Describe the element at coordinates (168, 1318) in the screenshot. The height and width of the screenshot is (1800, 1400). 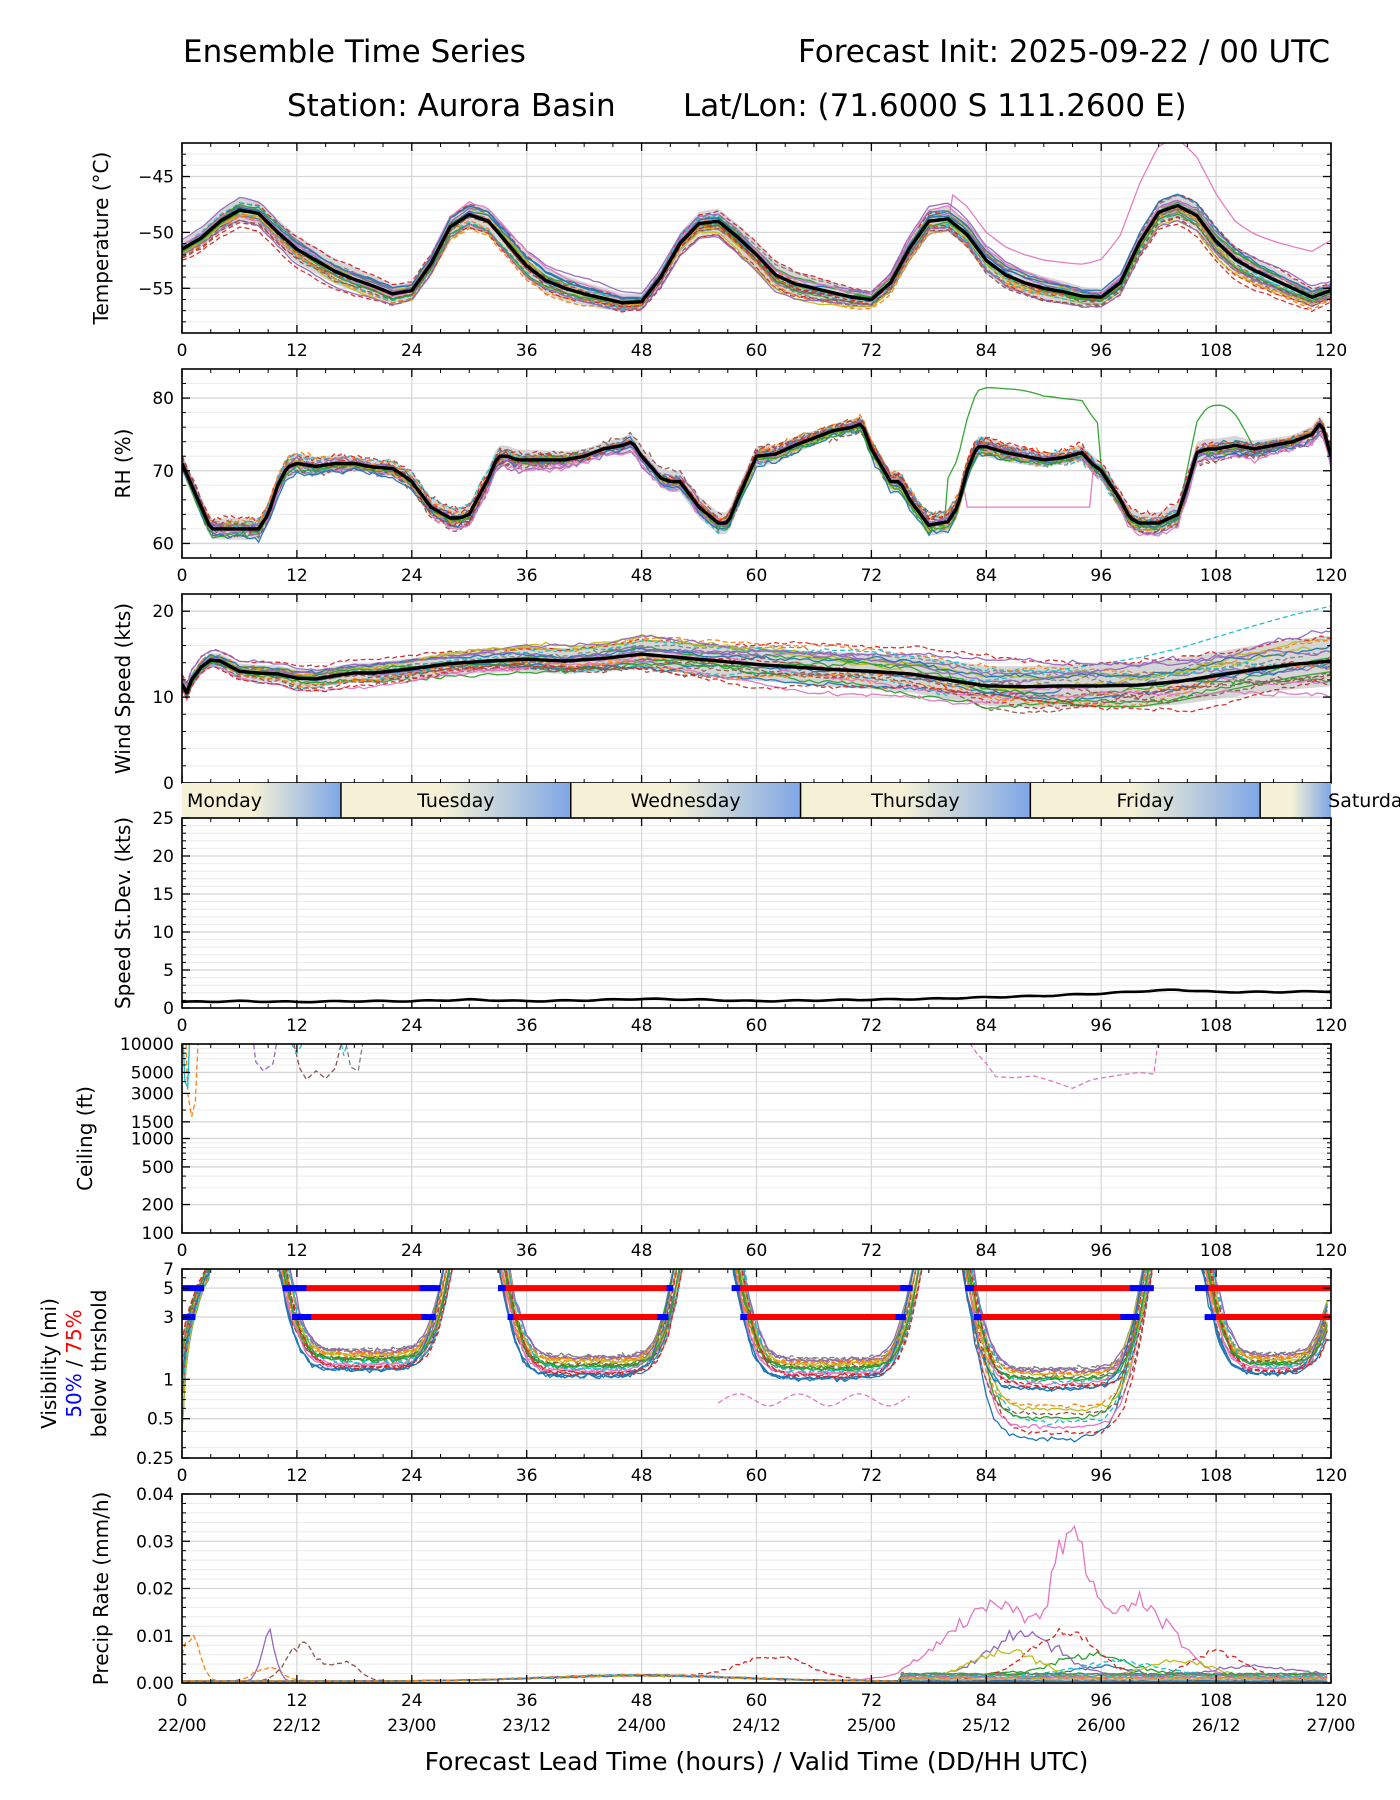
I see `visibility-ytick: 3` at that location.